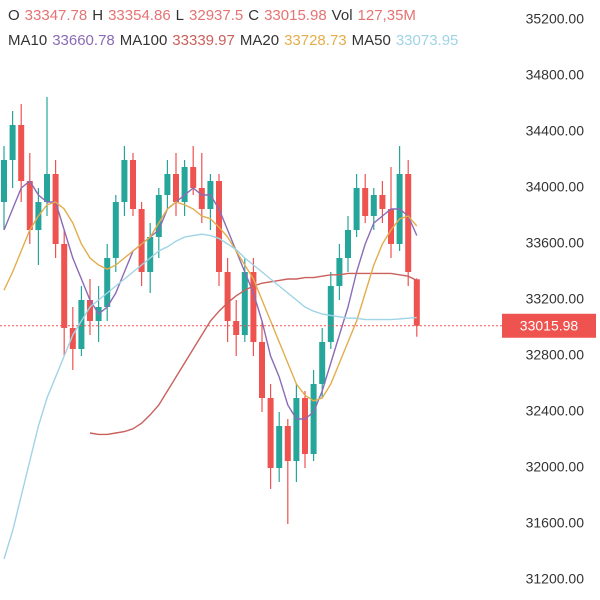  I want to click on ma-label: MA50, so click(371, 40).